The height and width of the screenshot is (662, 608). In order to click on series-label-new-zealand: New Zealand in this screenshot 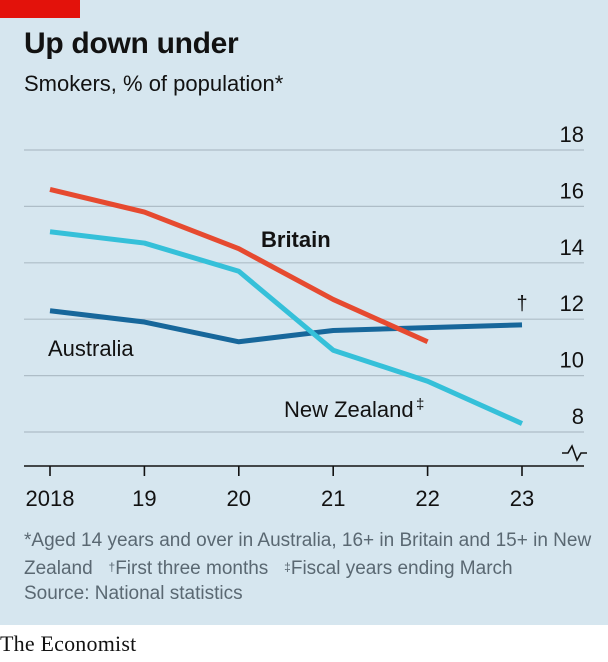, I will do `click(349, 409)`.